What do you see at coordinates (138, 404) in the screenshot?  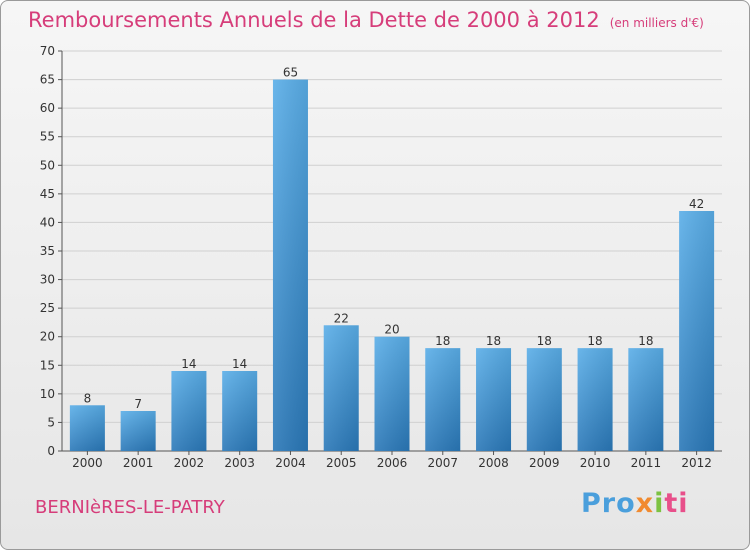 I see `data-label: 7` at bounding box center [138, 404].